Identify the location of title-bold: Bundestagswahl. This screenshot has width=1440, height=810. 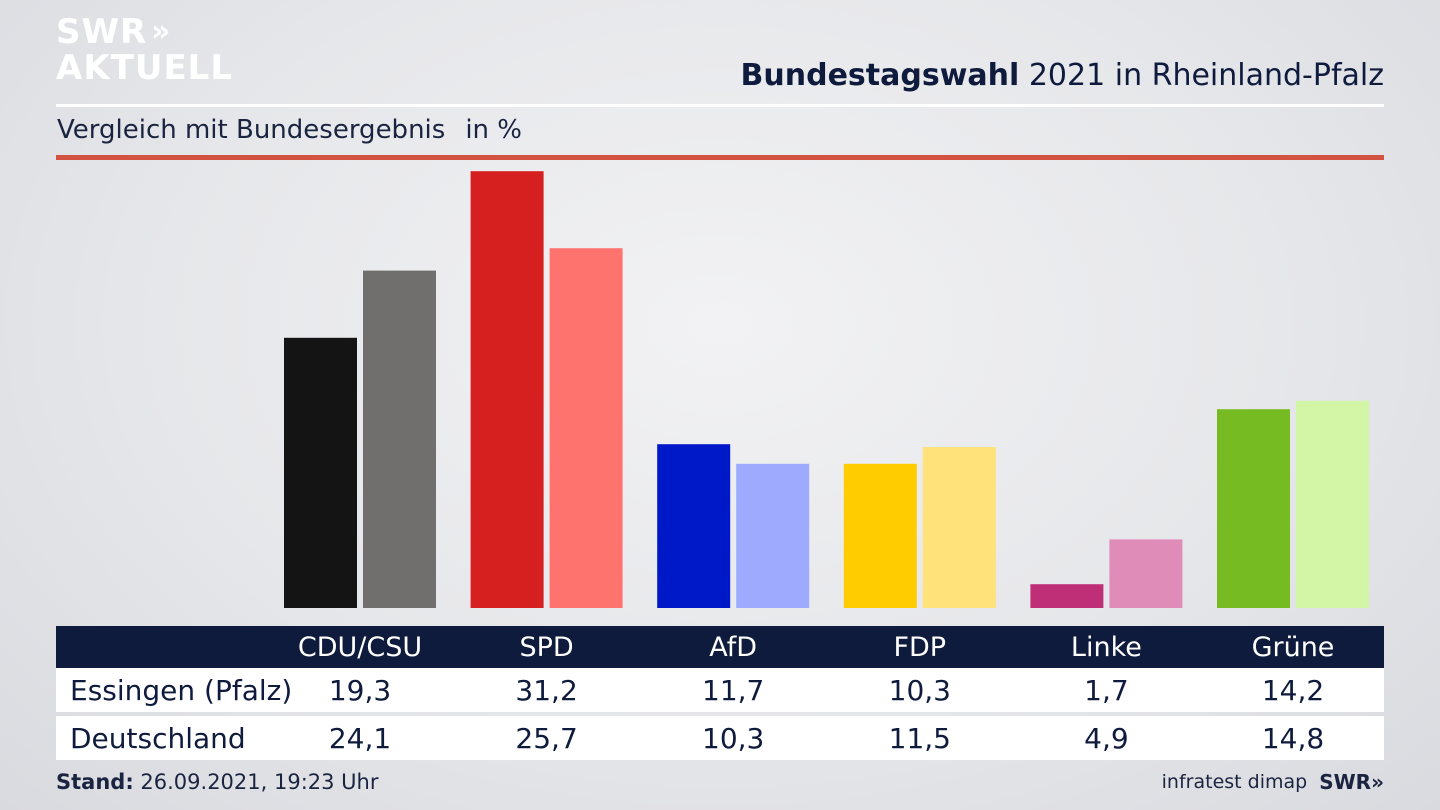
(880, 75).